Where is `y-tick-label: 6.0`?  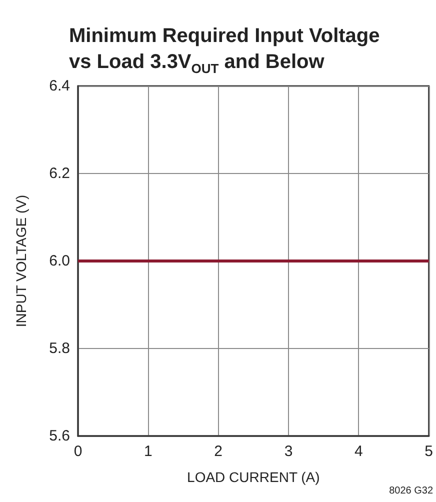
y-tick-label: 6.0 is located at coordinates (59, 261).